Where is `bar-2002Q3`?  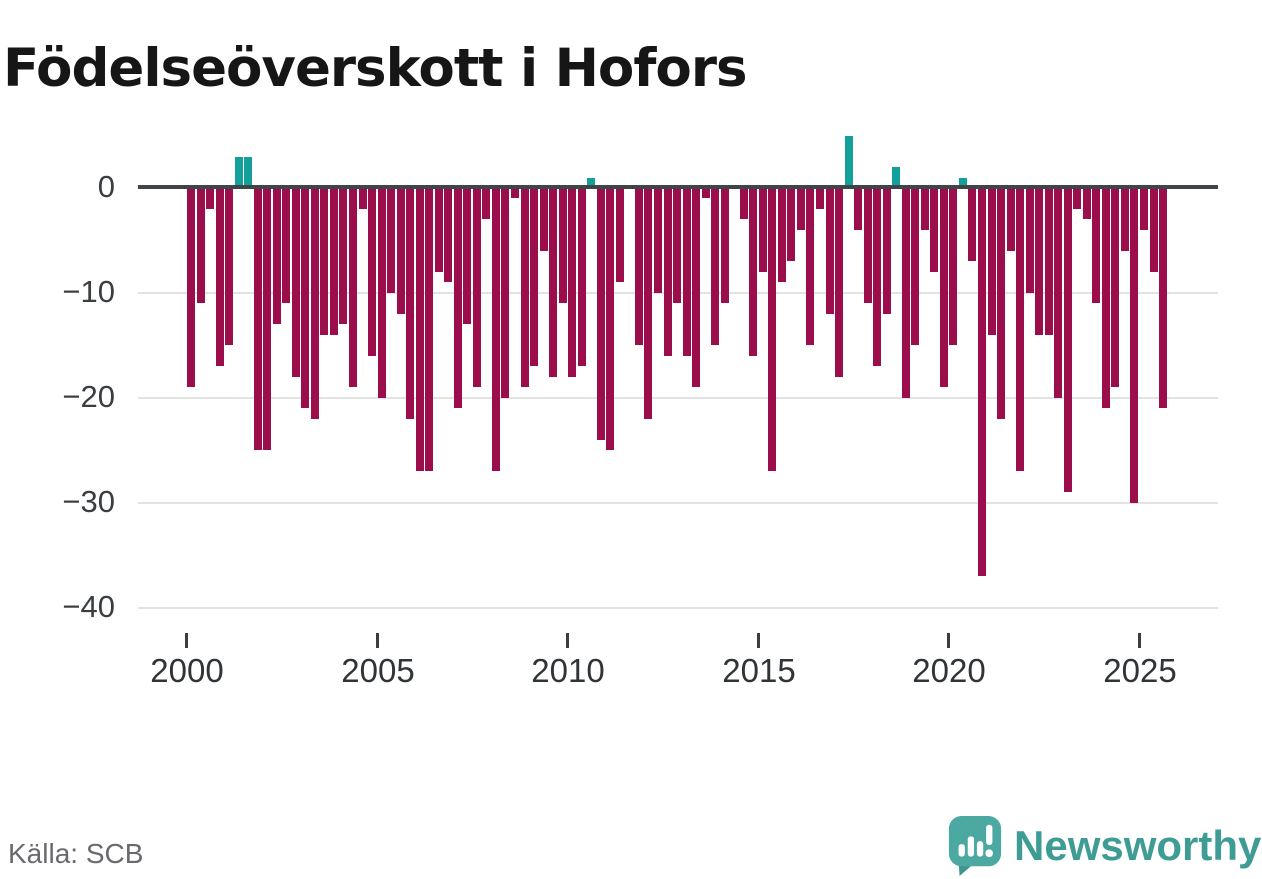 bar-2002Q3 is located at coordinates (286, 245).